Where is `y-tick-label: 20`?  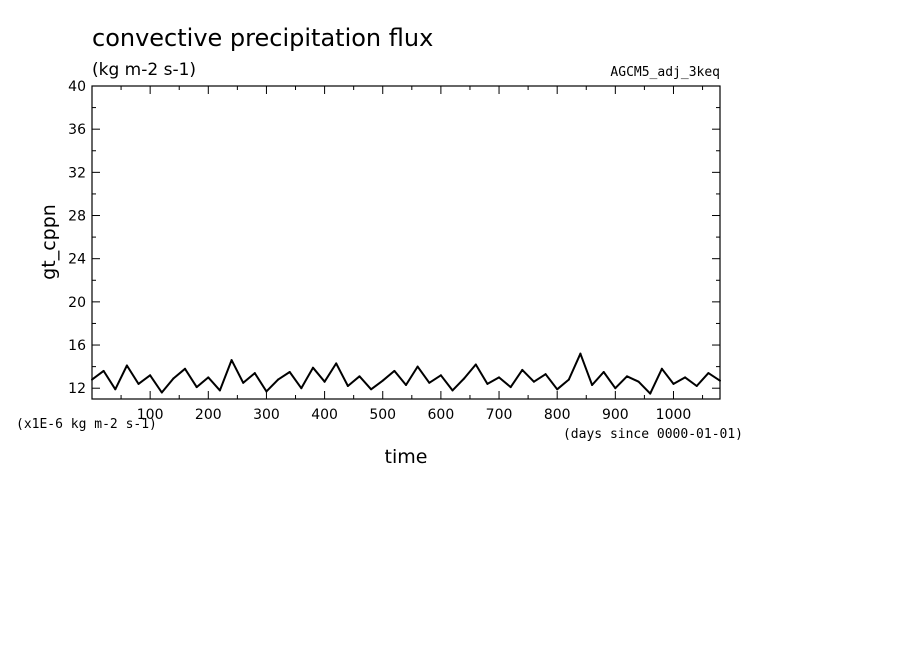
y-tick-label: 20 is located at coordinates (77, 303).